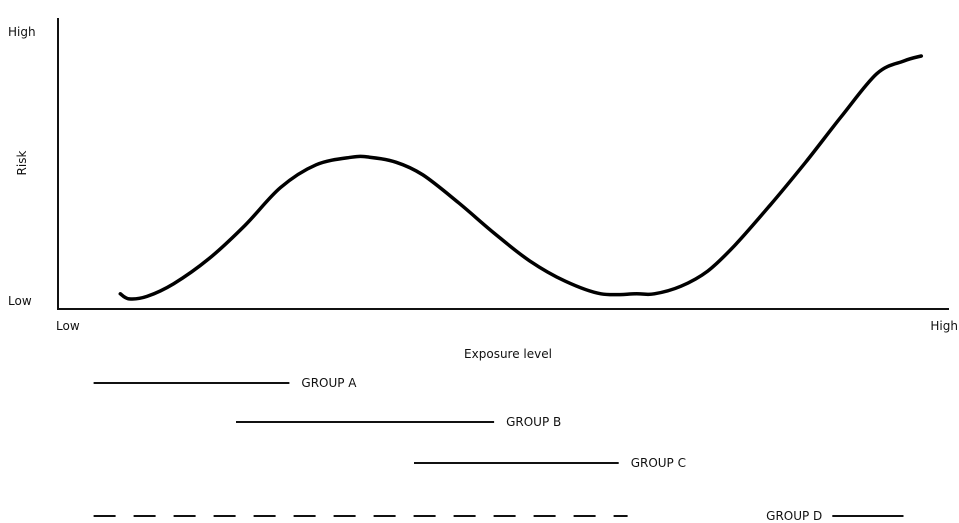 The width and height of the screenshot is (959, 523). Describe the element at coordinates (658, 463) in the screenshot. I see `group-c-label: GROUP C` at that location.